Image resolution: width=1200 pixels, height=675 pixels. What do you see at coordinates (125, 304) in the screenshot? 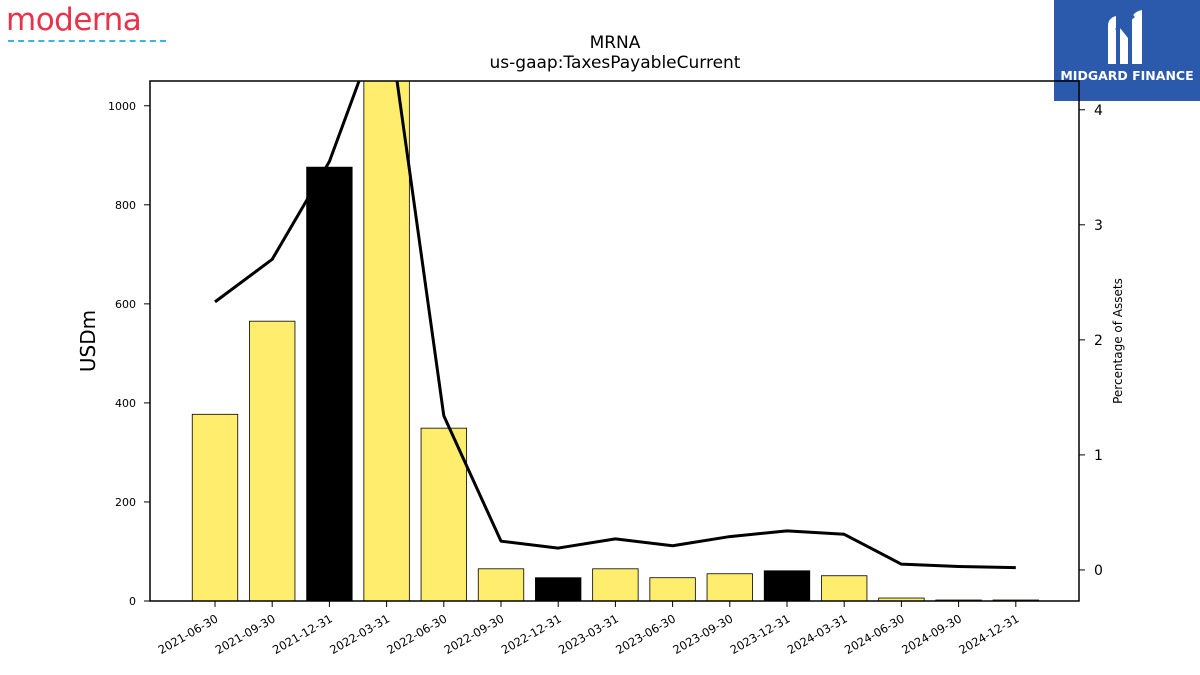
I see `y-tick-label: 600` at bounding box center [125, 304].